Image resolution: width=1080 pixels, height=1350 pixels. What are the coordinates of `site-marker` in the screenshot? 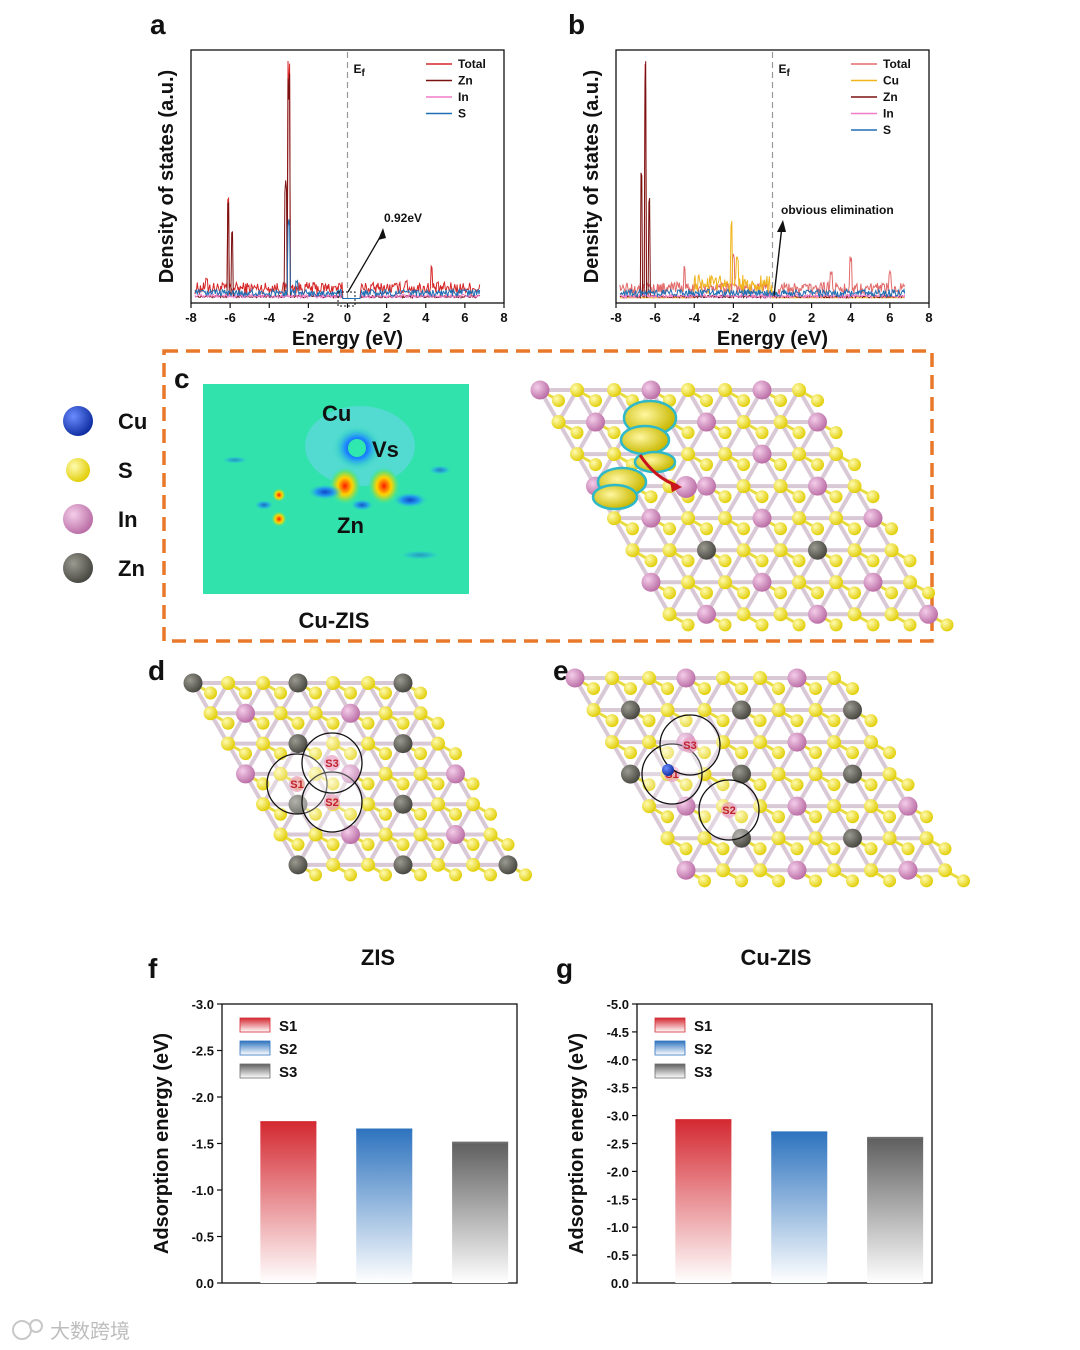 It's located at (332, 763).